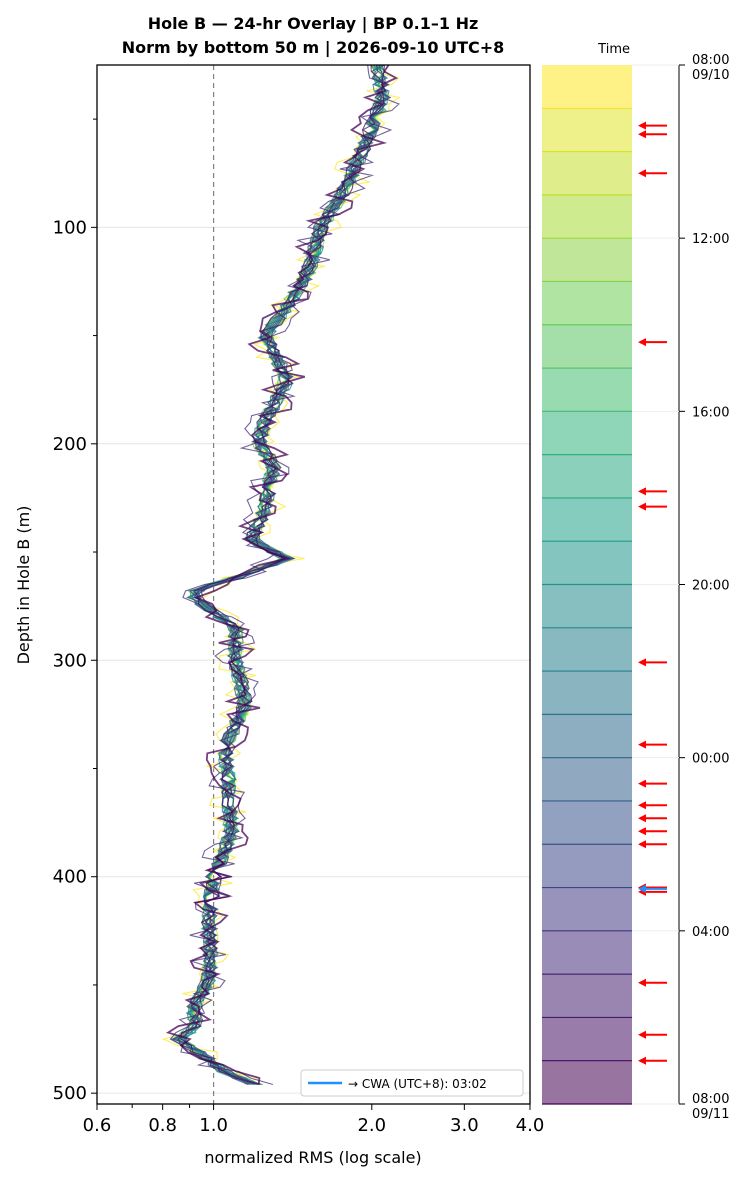 The image size is (750, 1181). I want to click on legend: → CWA (UTC+8): 03:02, so click(412, 1083).